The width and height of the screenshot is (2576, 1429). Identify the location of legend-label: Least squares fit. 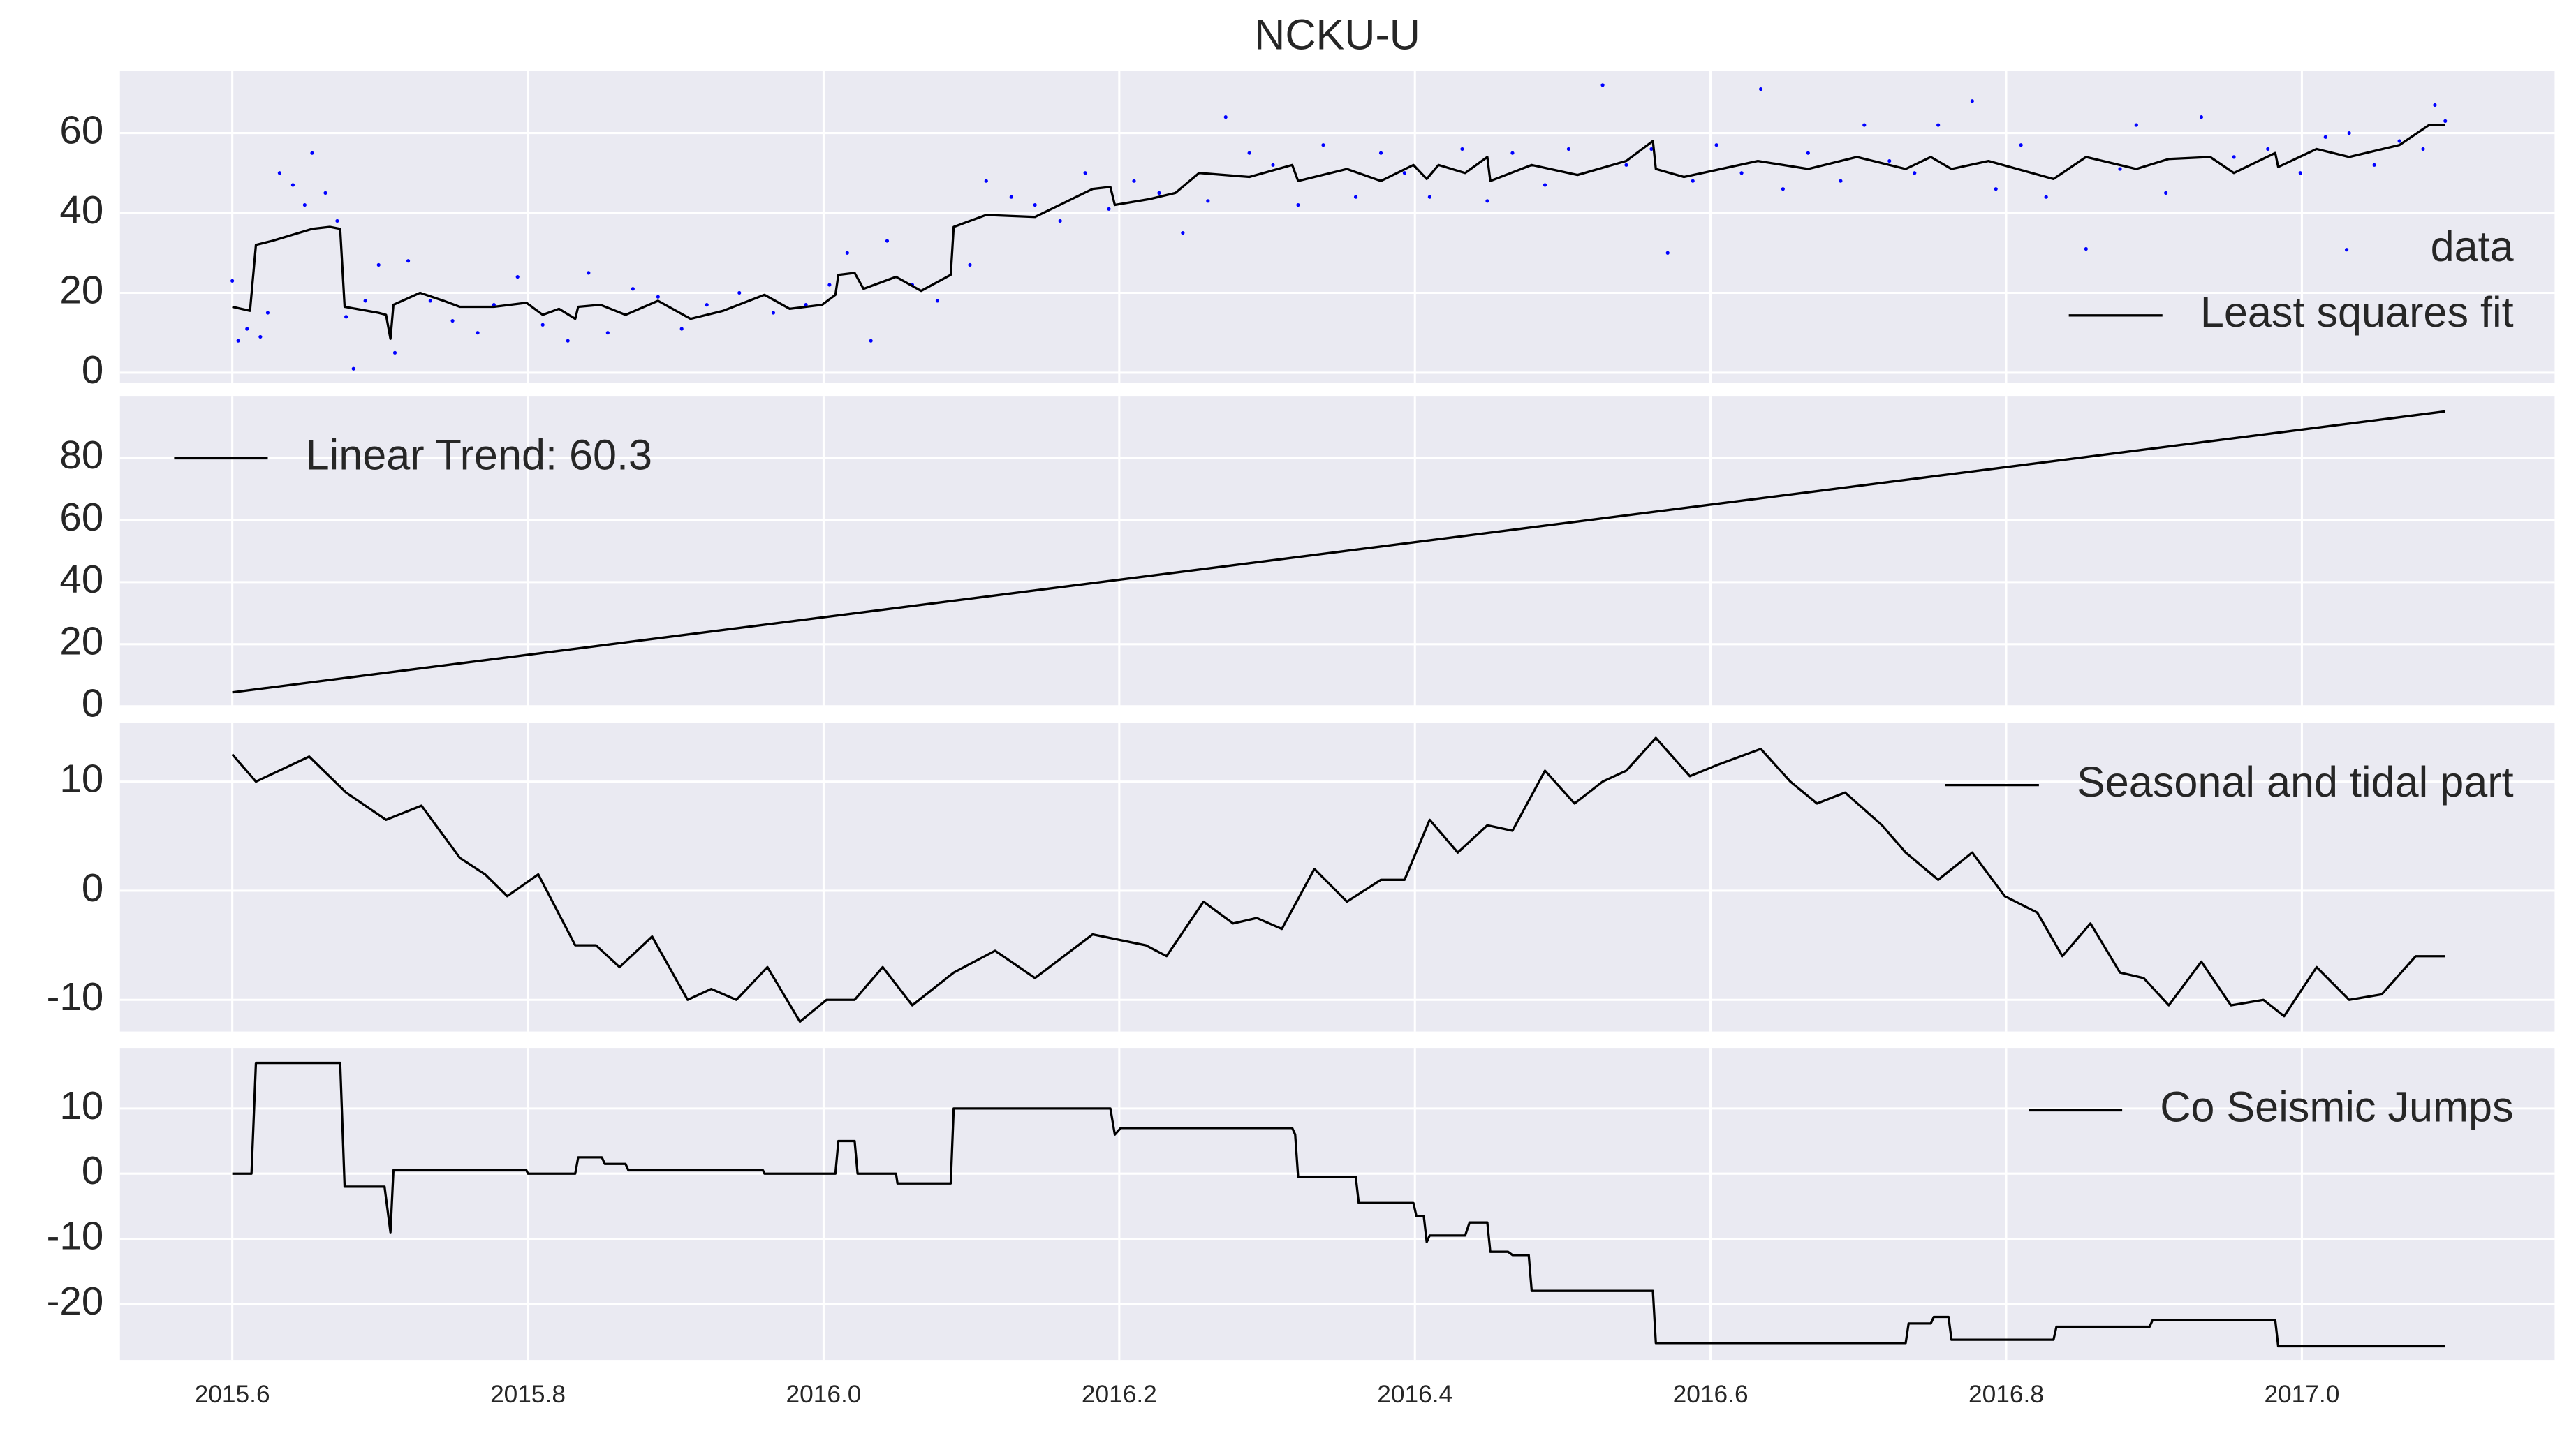
(2357, 312).